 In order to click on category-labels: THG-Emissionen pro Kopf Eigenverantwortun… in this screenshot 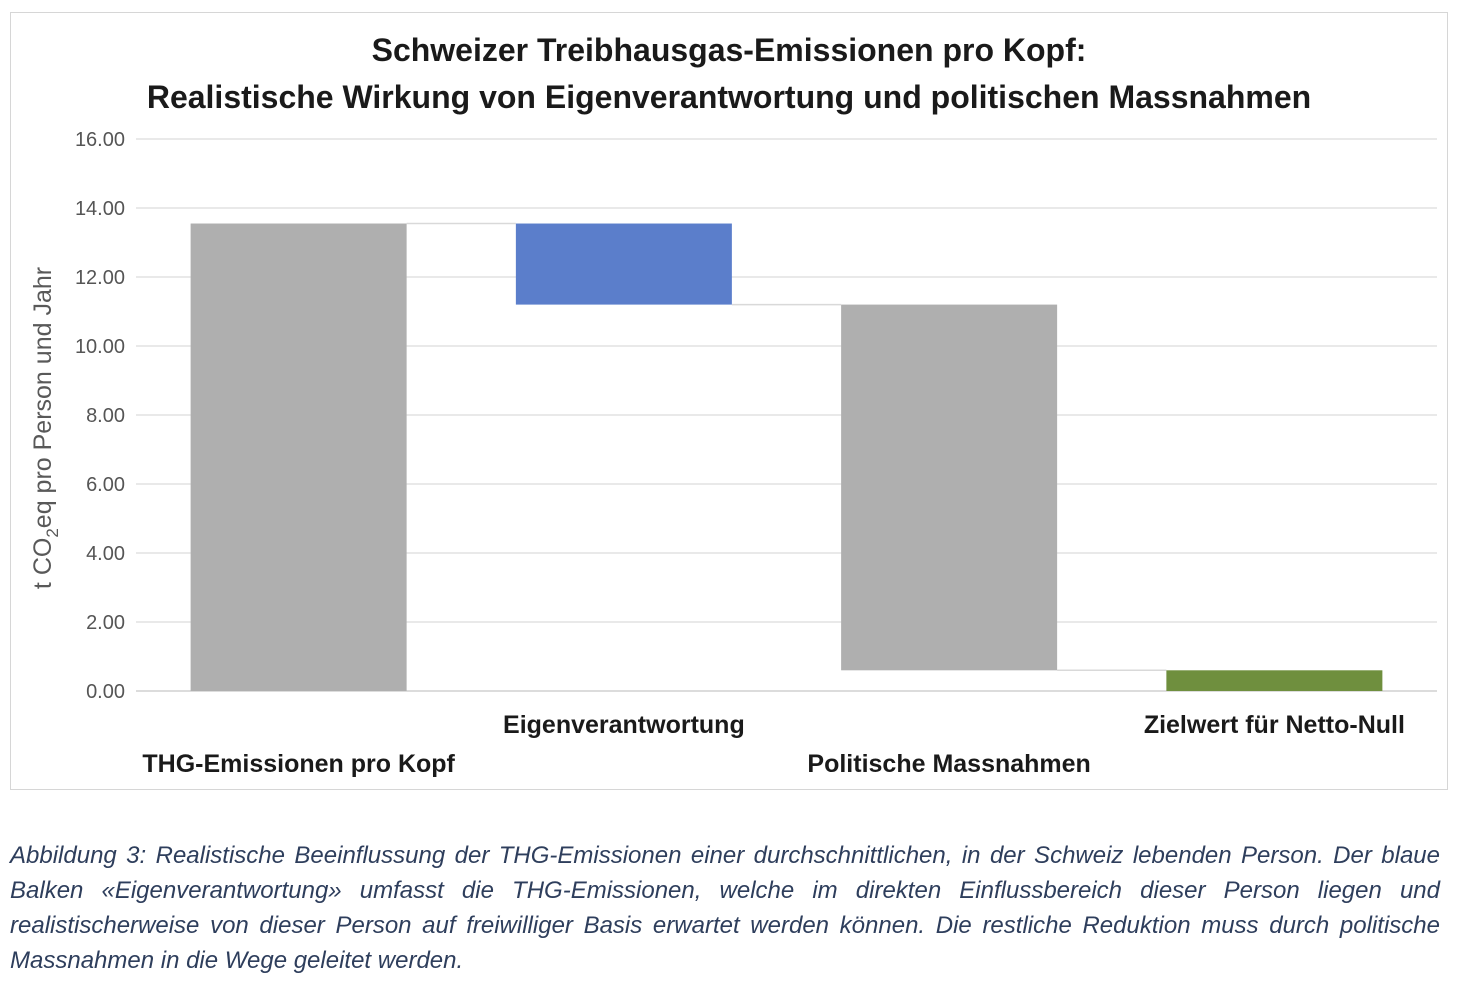, I will do `click(773, 744)`.